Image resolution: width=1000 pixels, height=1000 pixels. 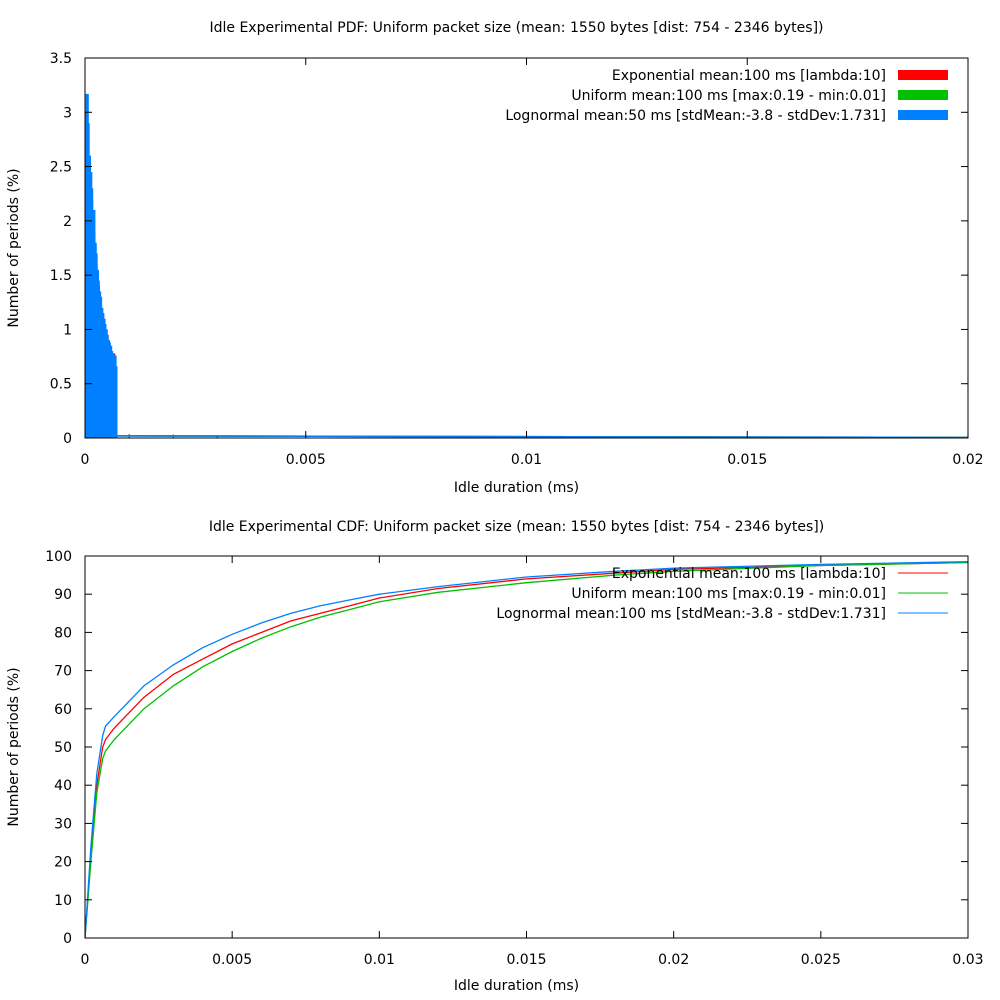 What do you see at coordinates (63, 824) in the screenshot?
I see `y-tick-label: 30` at bounding box center [63, 824].